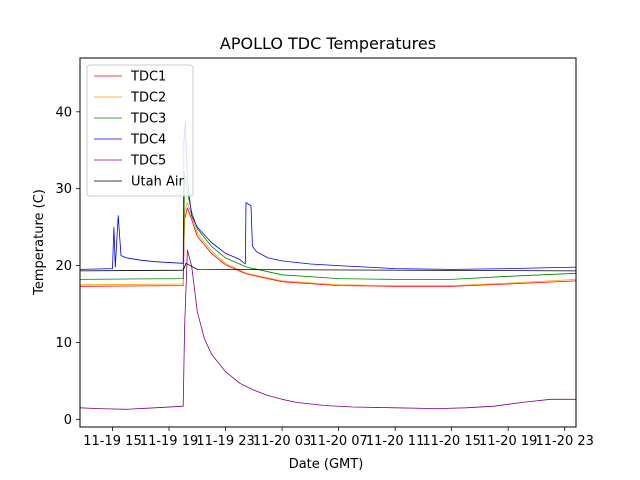  What do you see at coordinates (564, 441) in the screenshot?
I see `x-tick-label: 11-20 23` at bounding box center [564, 441].